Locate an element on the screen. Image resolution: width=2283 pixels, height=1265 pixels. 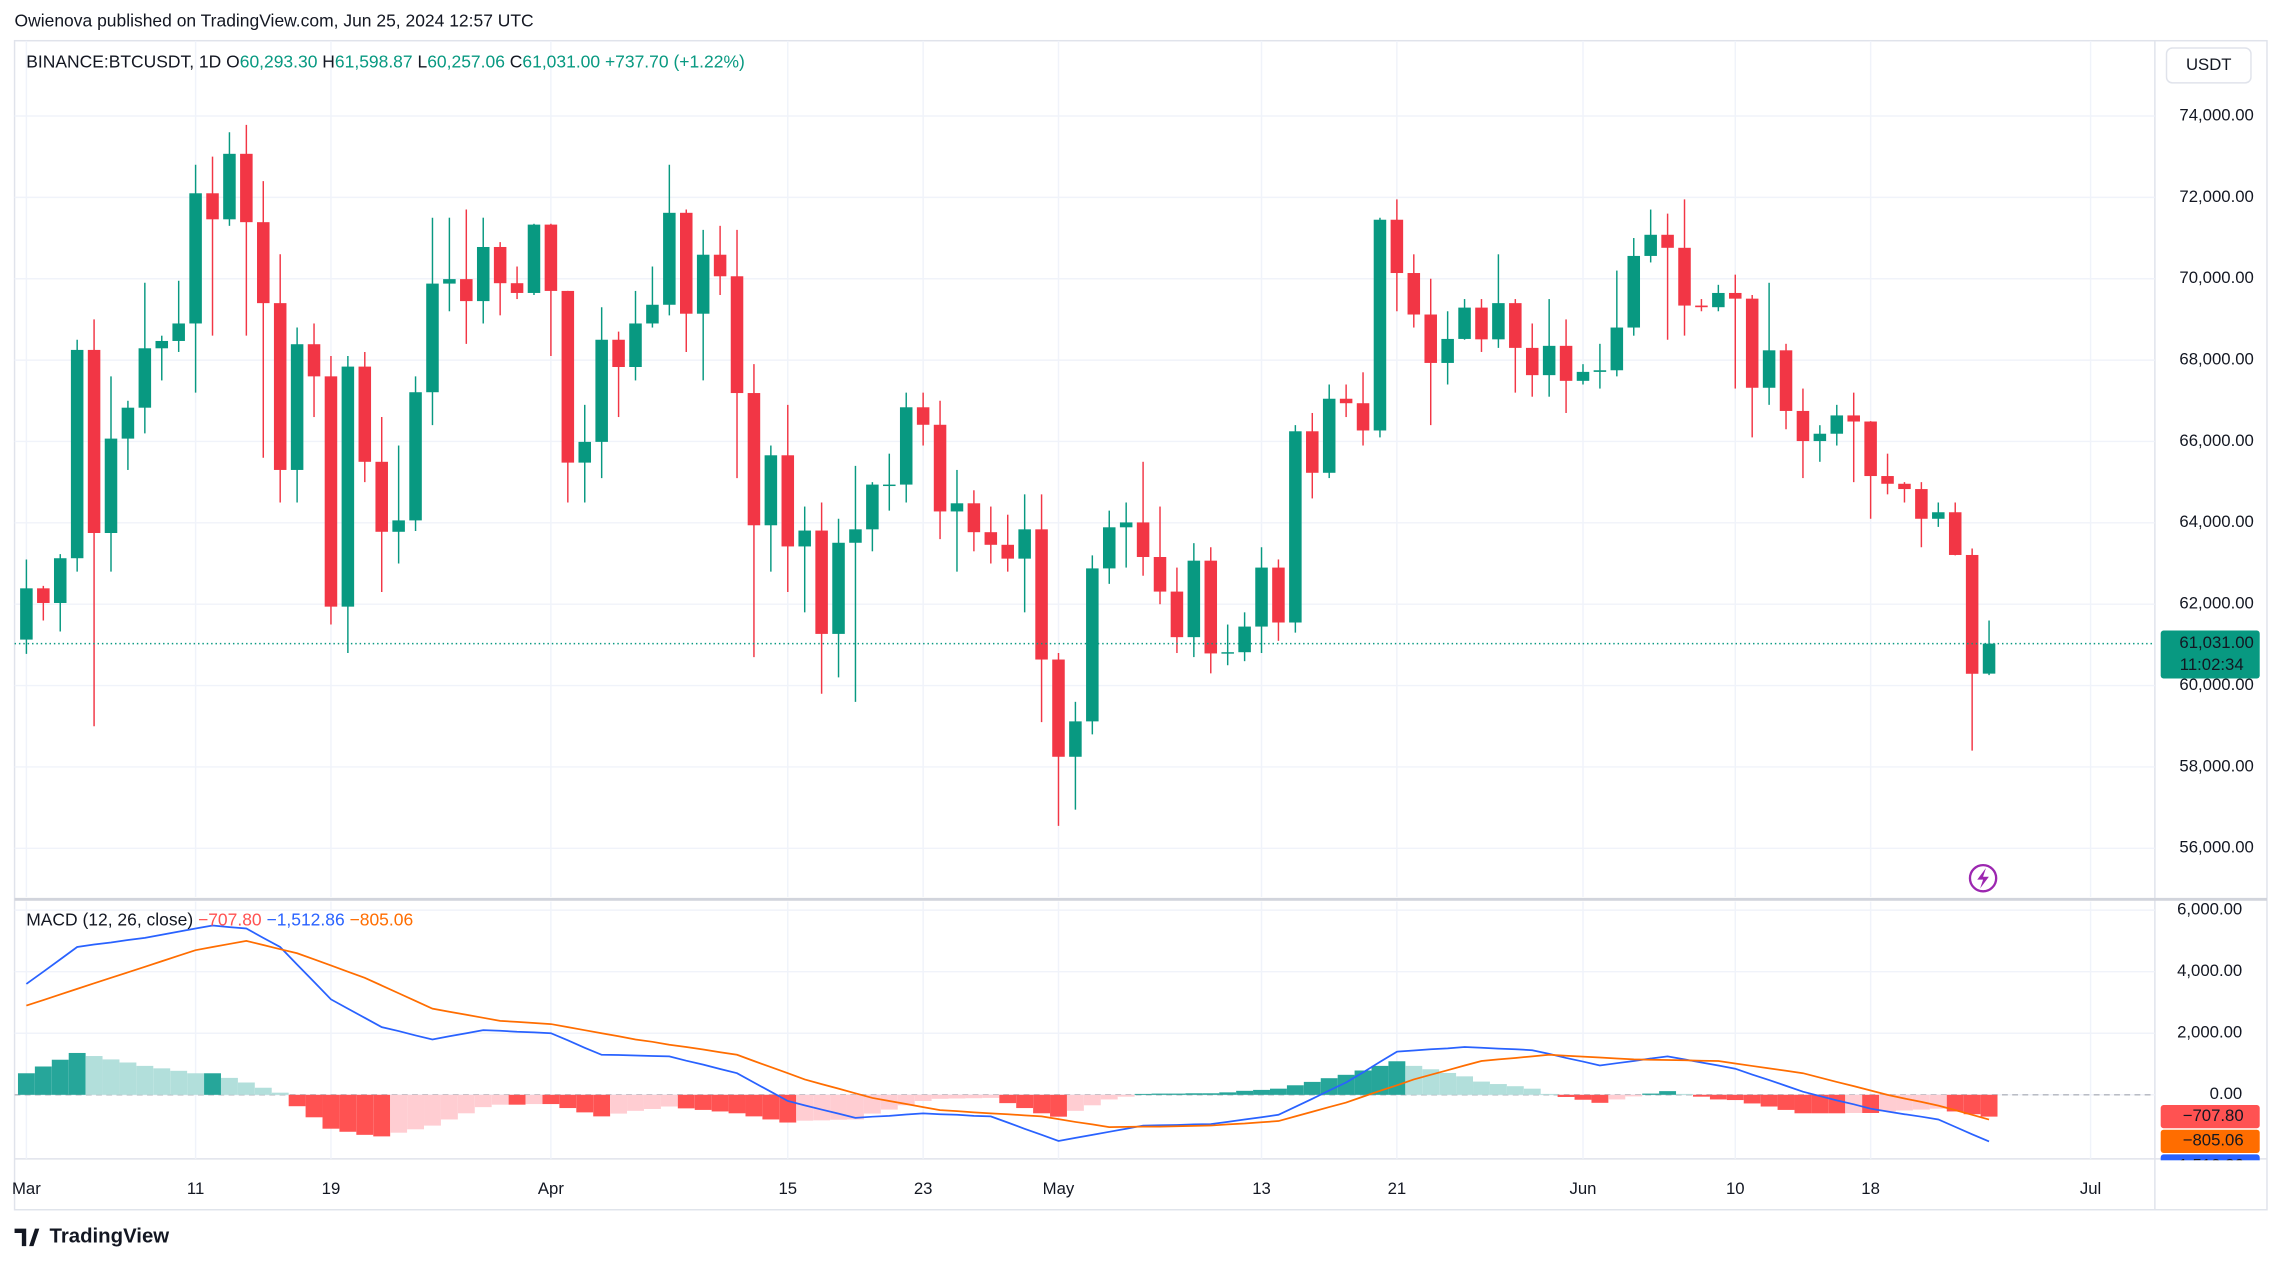
x-tick-label: 13 is located at coordinates (1261, 1188).